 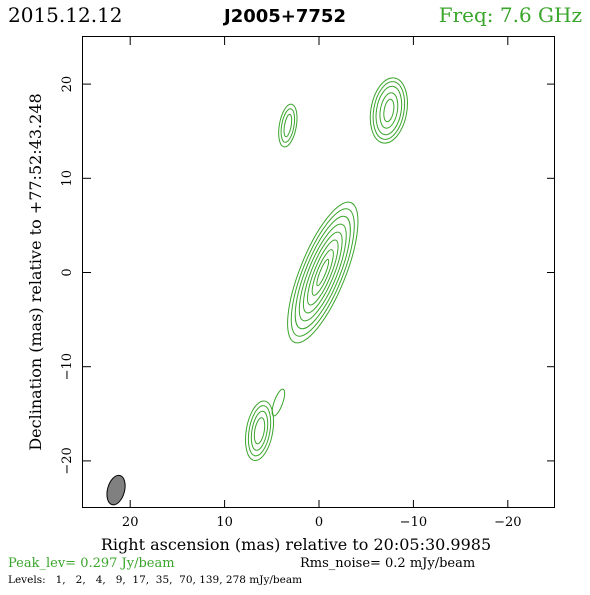 What do you see at coordinates (413, 522) in the screenshot?
I see `x-tick-label: −10` at bounding box center [413, 522].